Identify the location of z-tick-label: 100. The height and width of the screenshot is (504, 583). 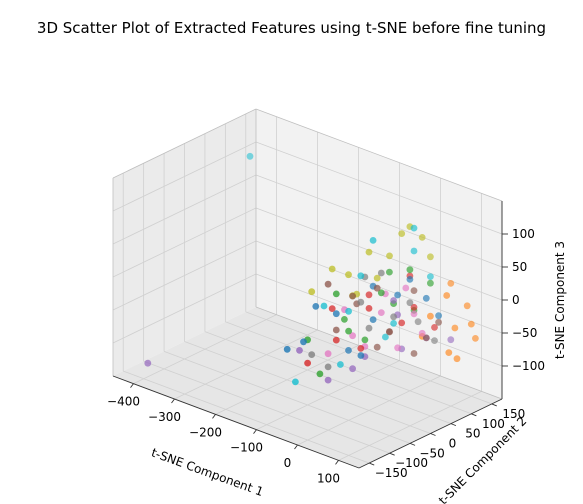
(523, 234).